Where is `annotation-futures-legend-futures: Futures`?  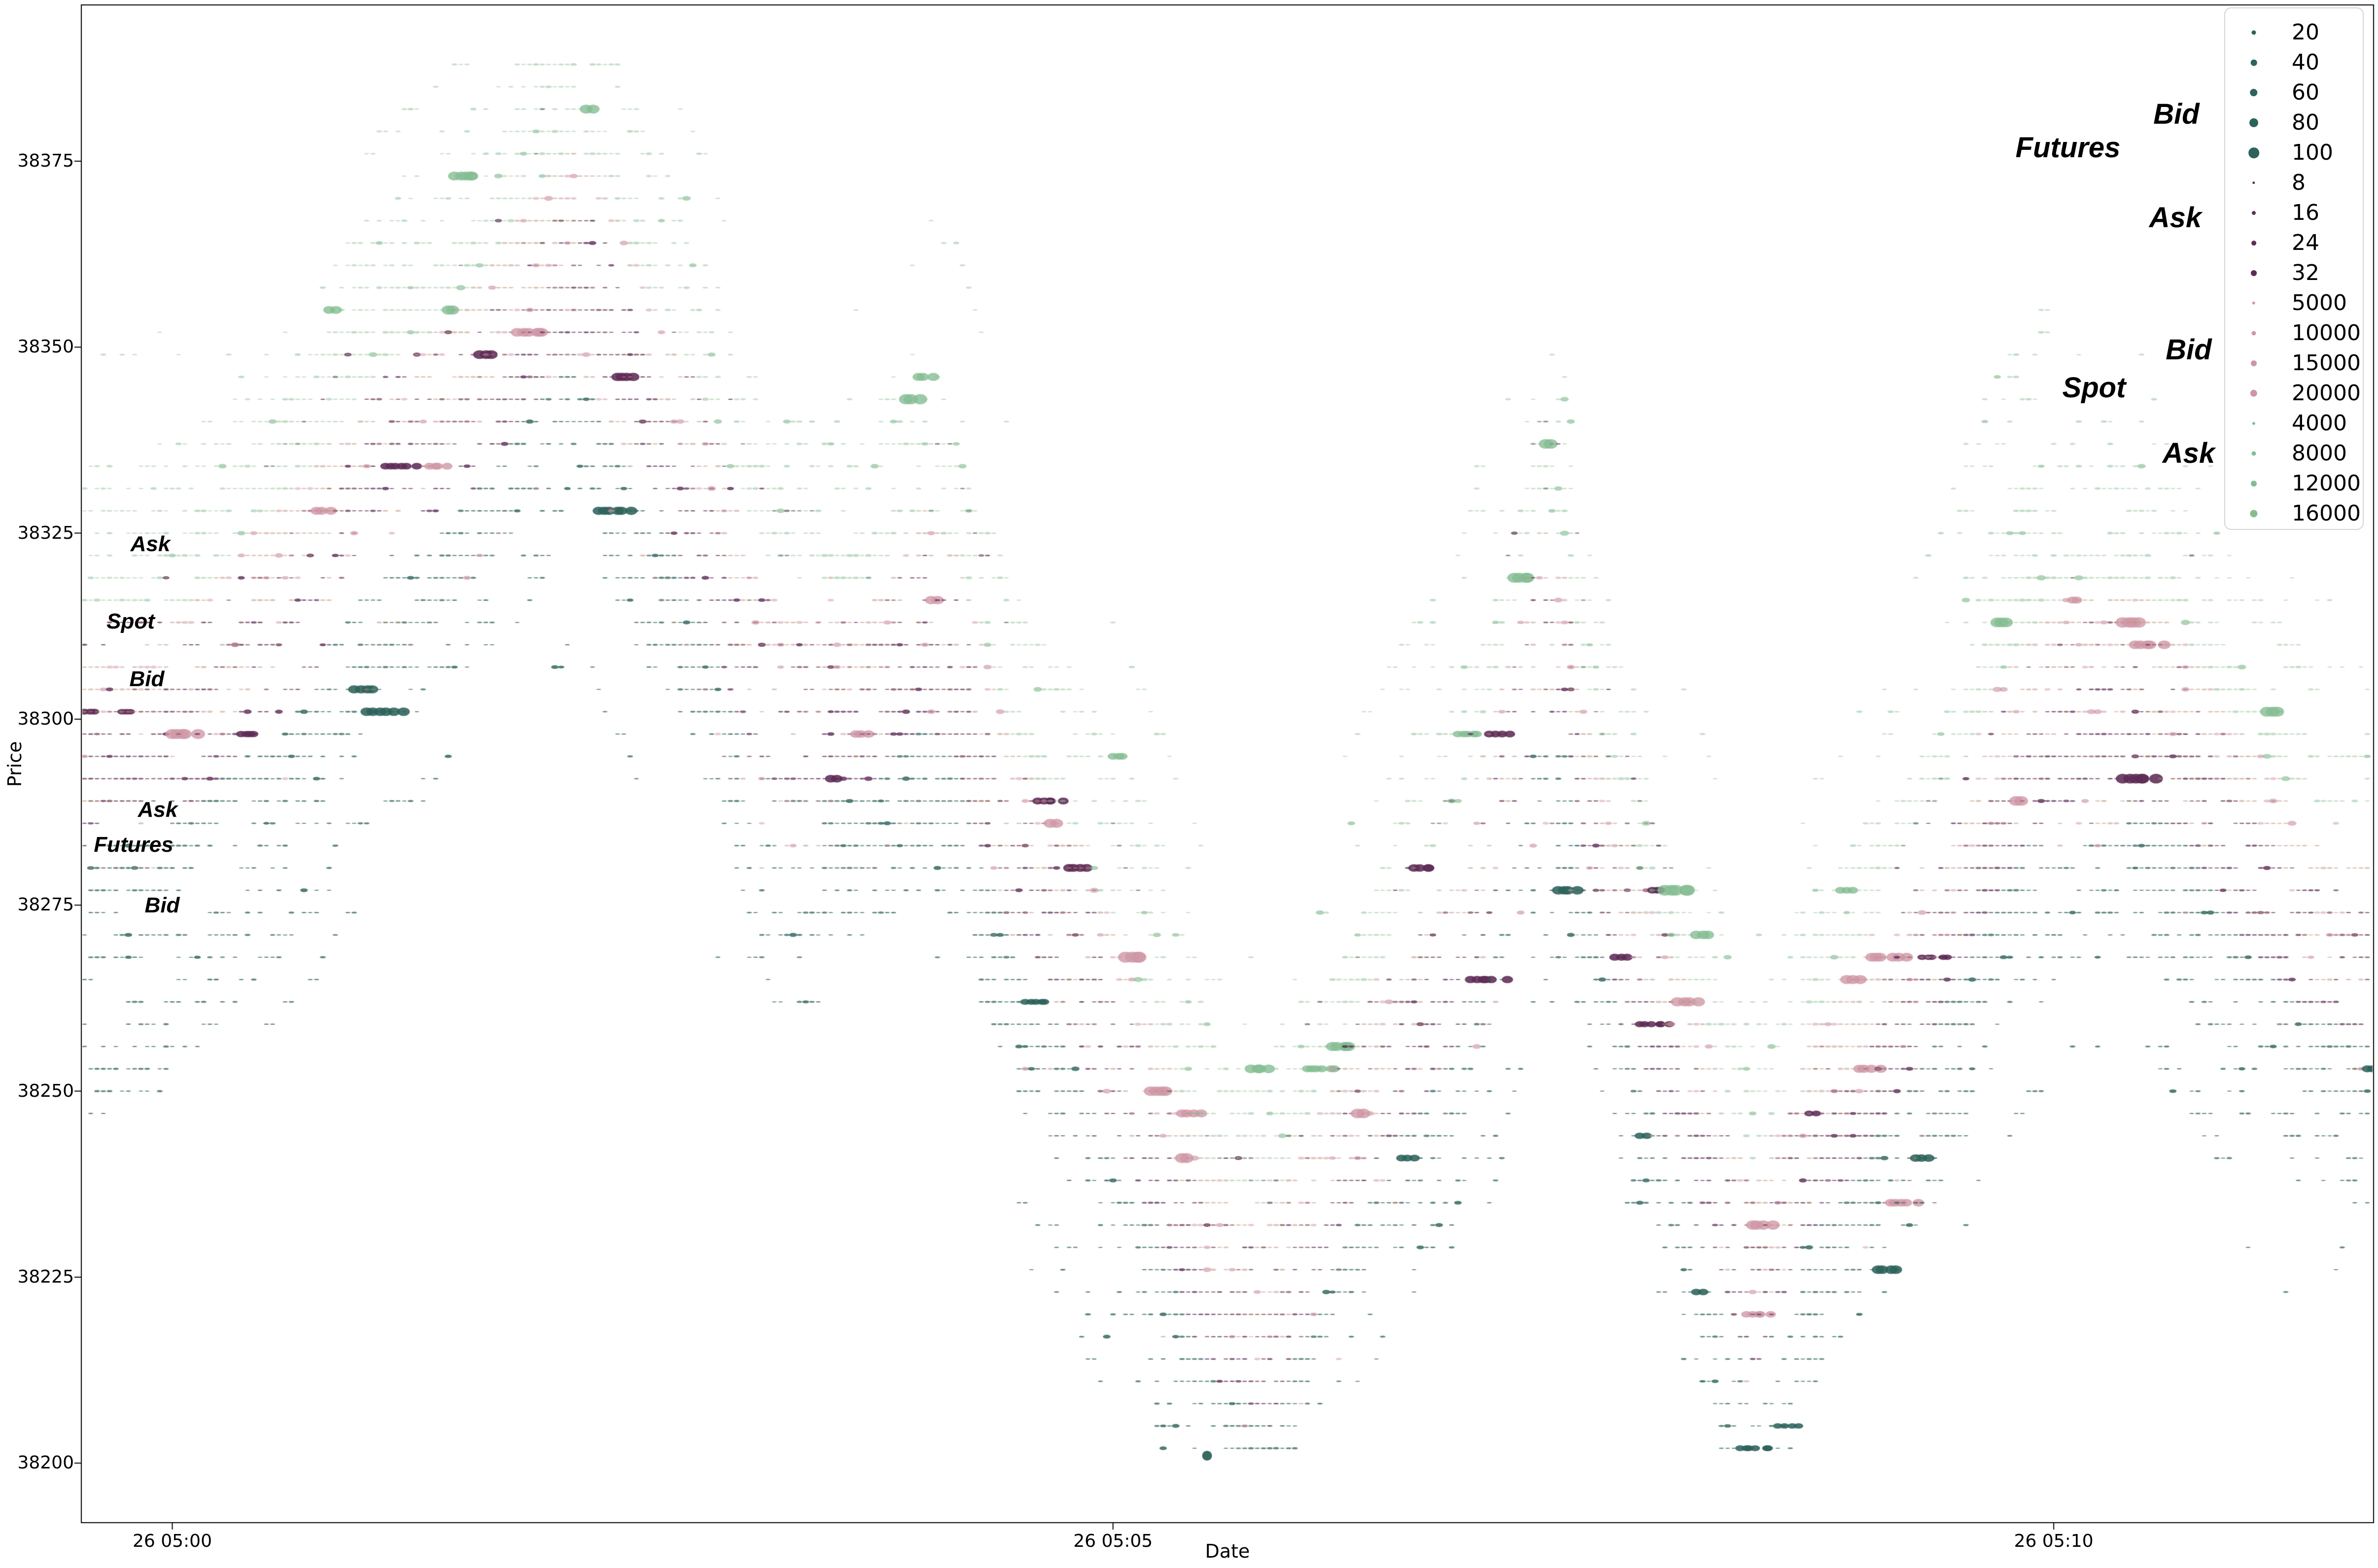
annotation-futures-legend-futures: Futures is located at coordinates (2068, 148).